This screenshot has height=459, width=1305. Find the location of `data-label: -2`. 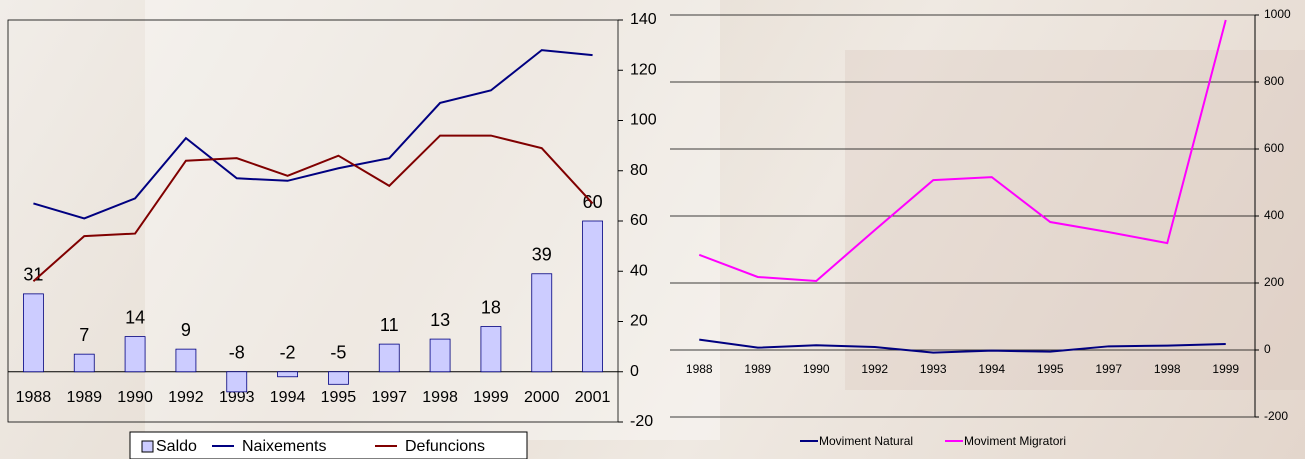

data-label: -2 is located at coordinates (288, 353).